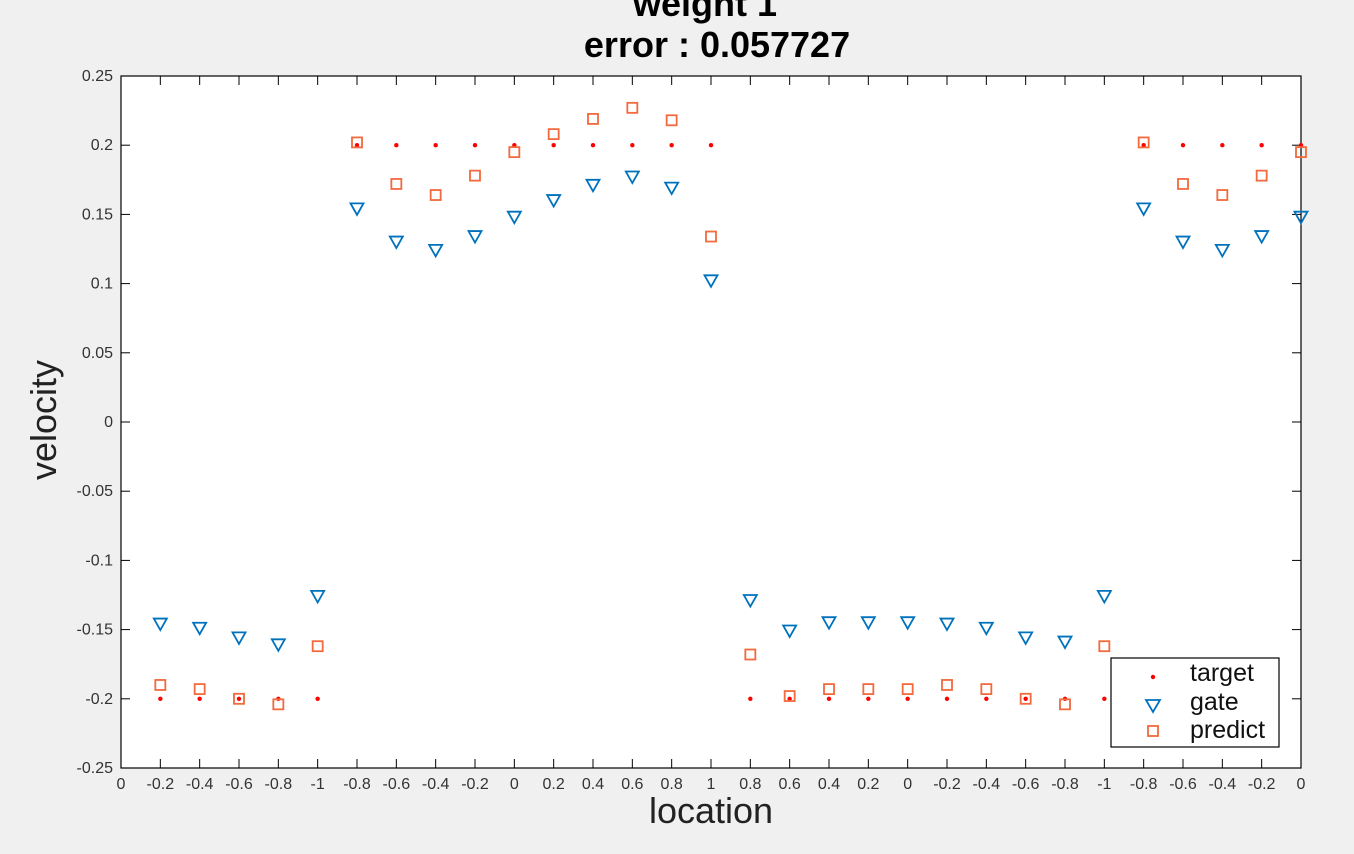 This screenshot has height=854, width=1354. I want to click on x-axis-label: location, so click(711, 810).